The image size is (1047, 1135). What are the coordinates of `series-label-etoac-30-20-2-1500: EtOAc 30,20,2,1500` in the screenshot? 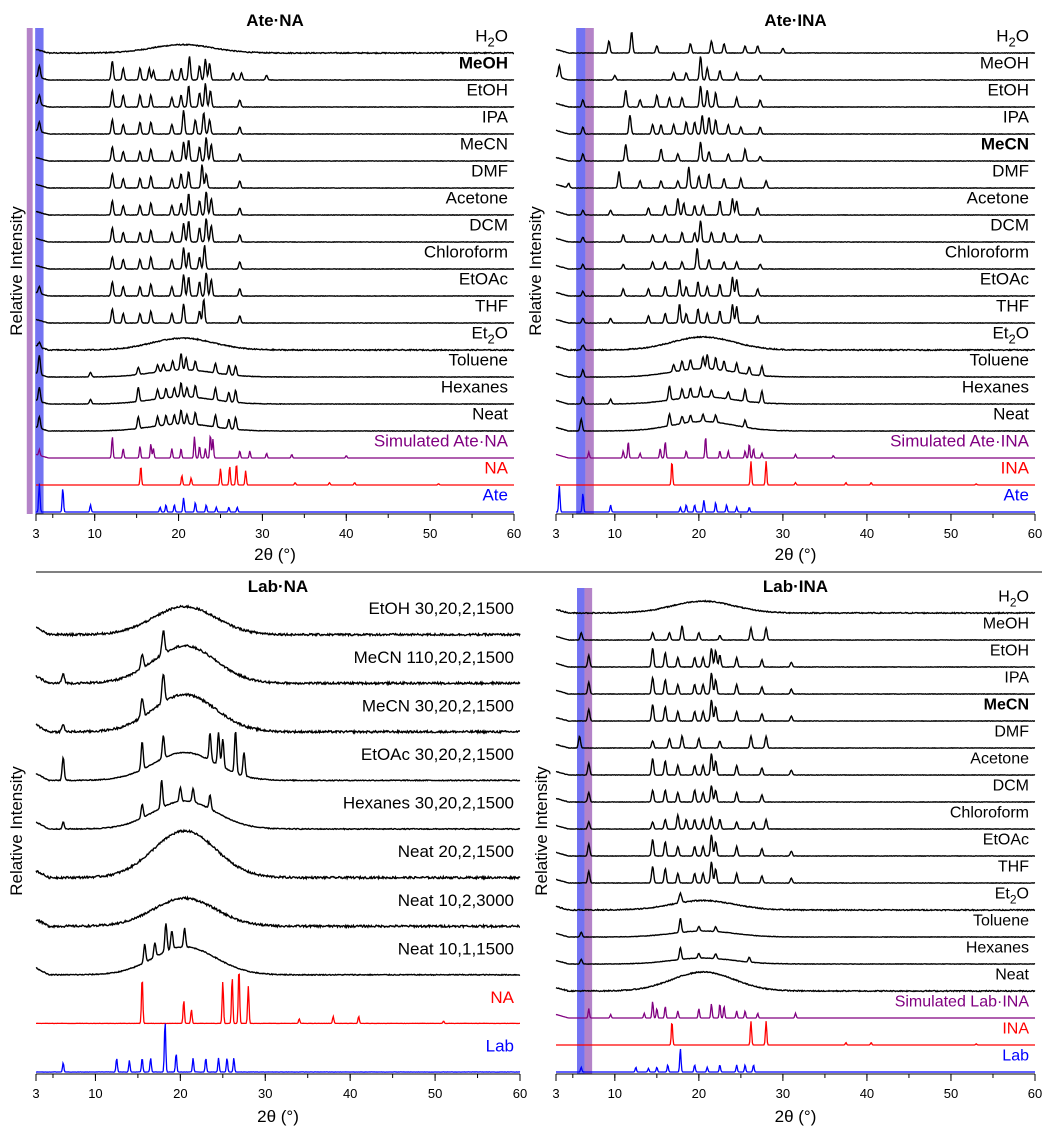 It's located at (437, 754).